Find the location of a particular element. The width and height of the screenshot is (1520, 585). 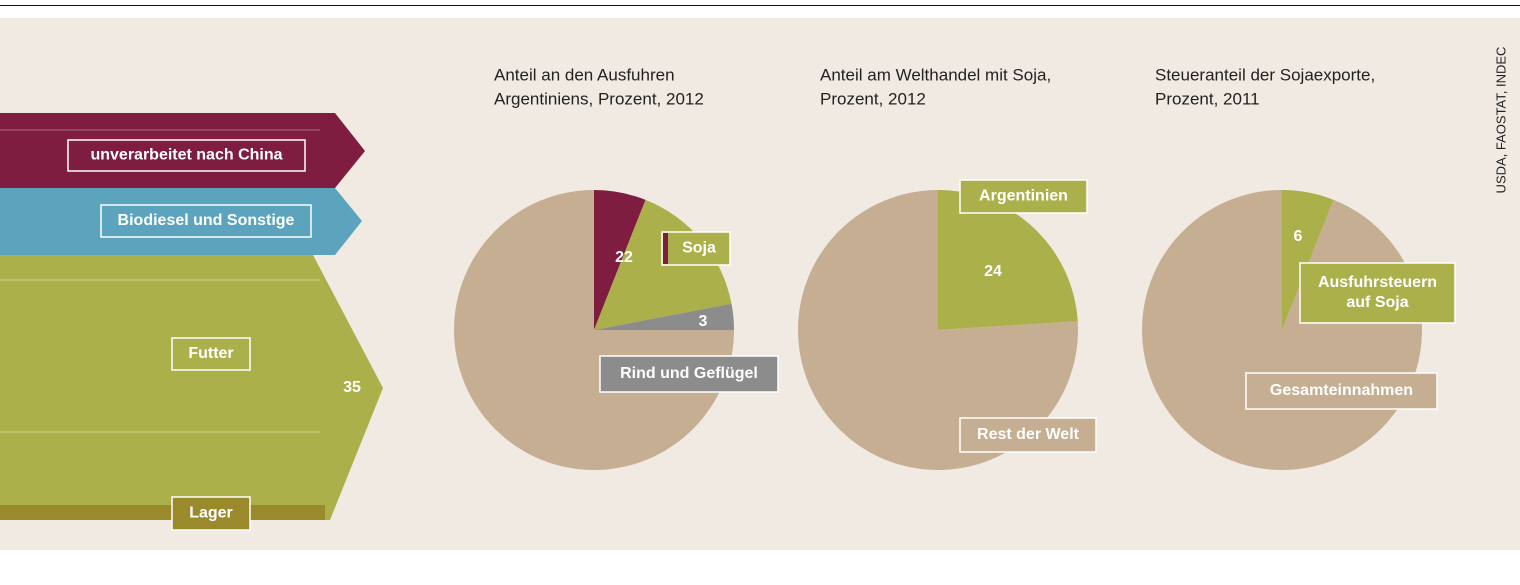

label-text: unverarbeitet nach China is located at coordinates (186, 155).